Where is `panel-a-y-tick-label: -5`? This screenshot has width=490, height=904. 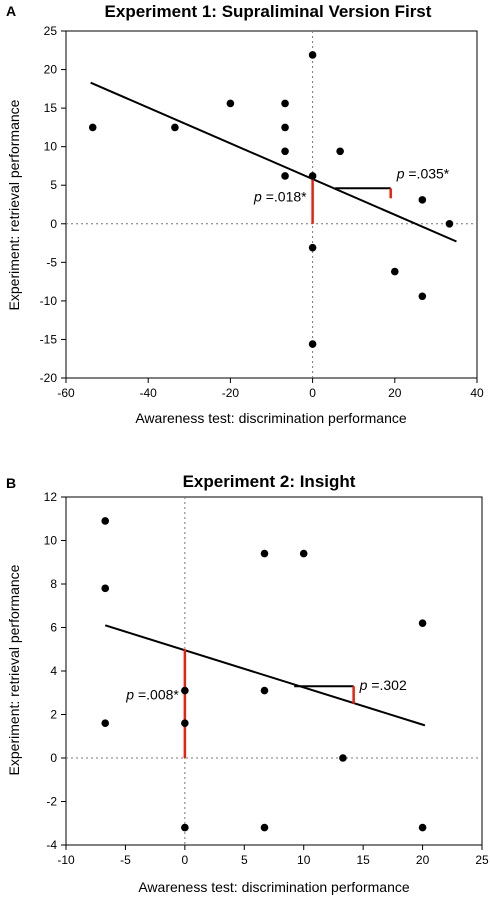
panel-a-y-tick-label: -5 is located at coordinates (51, 262).